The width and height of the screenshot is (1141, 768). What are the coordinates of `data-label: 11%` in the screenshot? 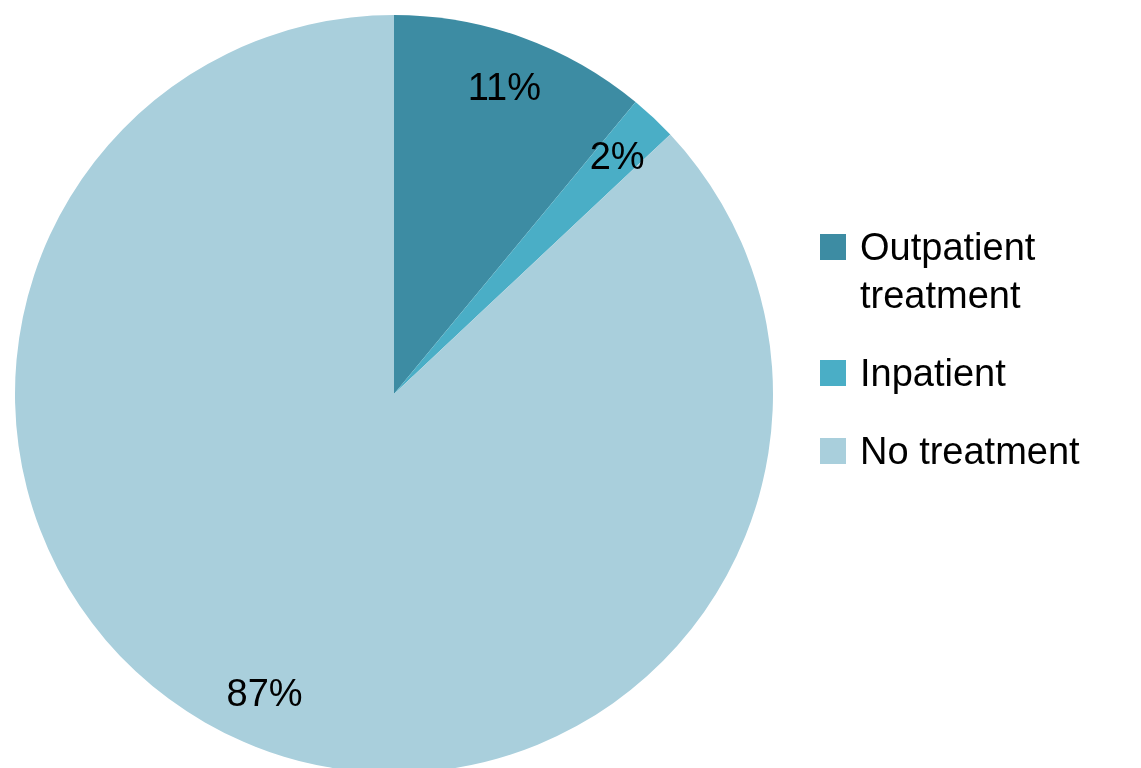 It's located at (504, 87).